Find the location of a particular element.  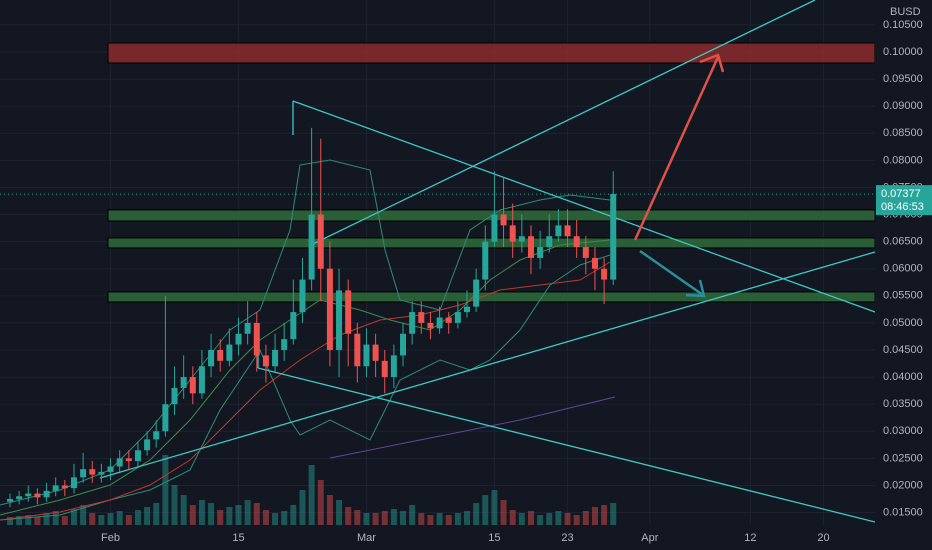

y-tick-label: 0.10000 is located at coordinates (903, 52).